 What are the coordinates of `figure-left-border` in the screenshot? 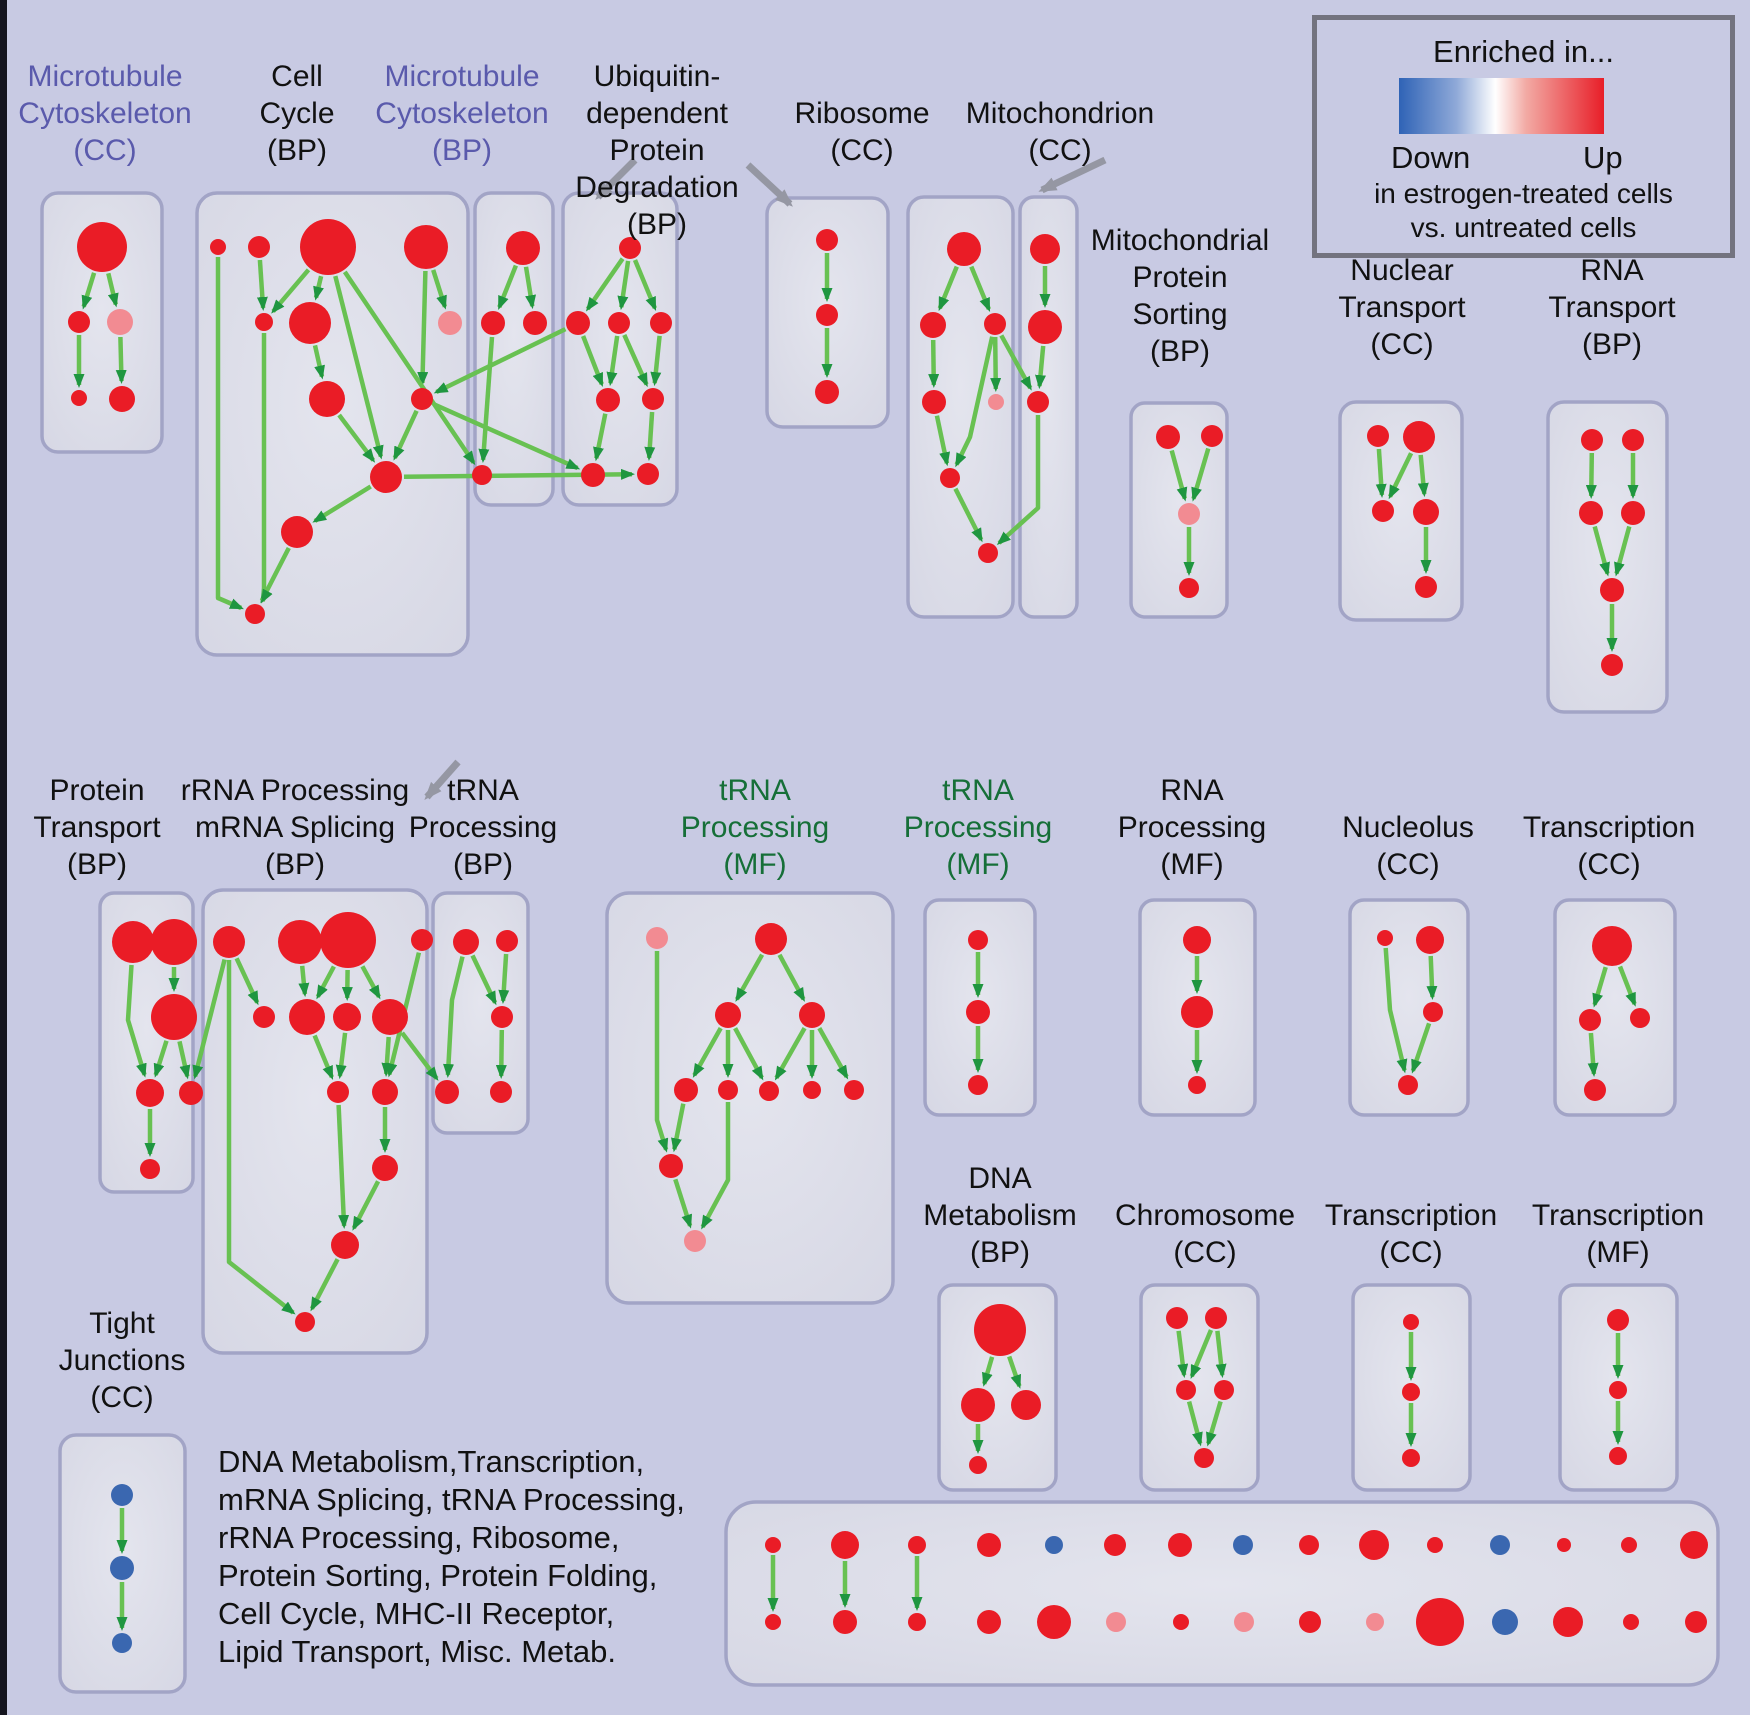 It's located at (3, 857).